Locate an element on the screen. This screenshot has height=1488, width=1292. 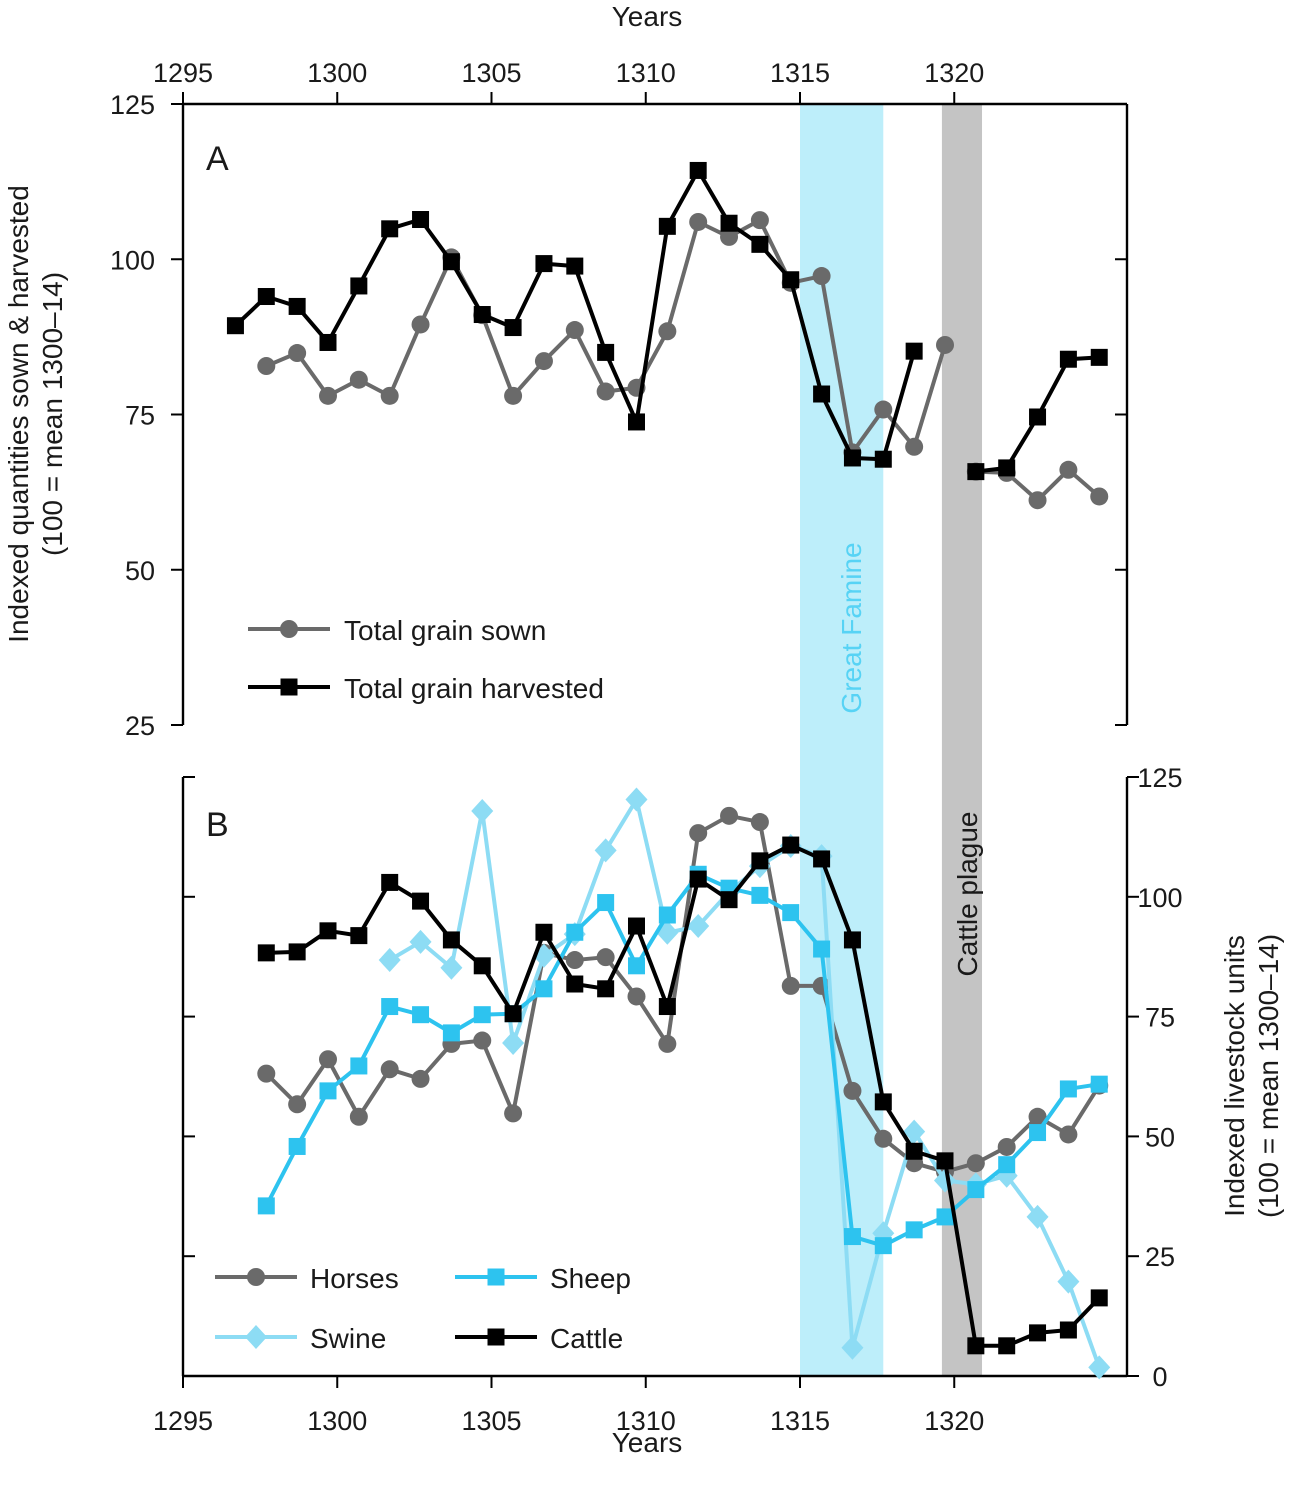
panel-b-bottom-x-tick-label-1295: 1295 is located at coordinates (183, 1421).